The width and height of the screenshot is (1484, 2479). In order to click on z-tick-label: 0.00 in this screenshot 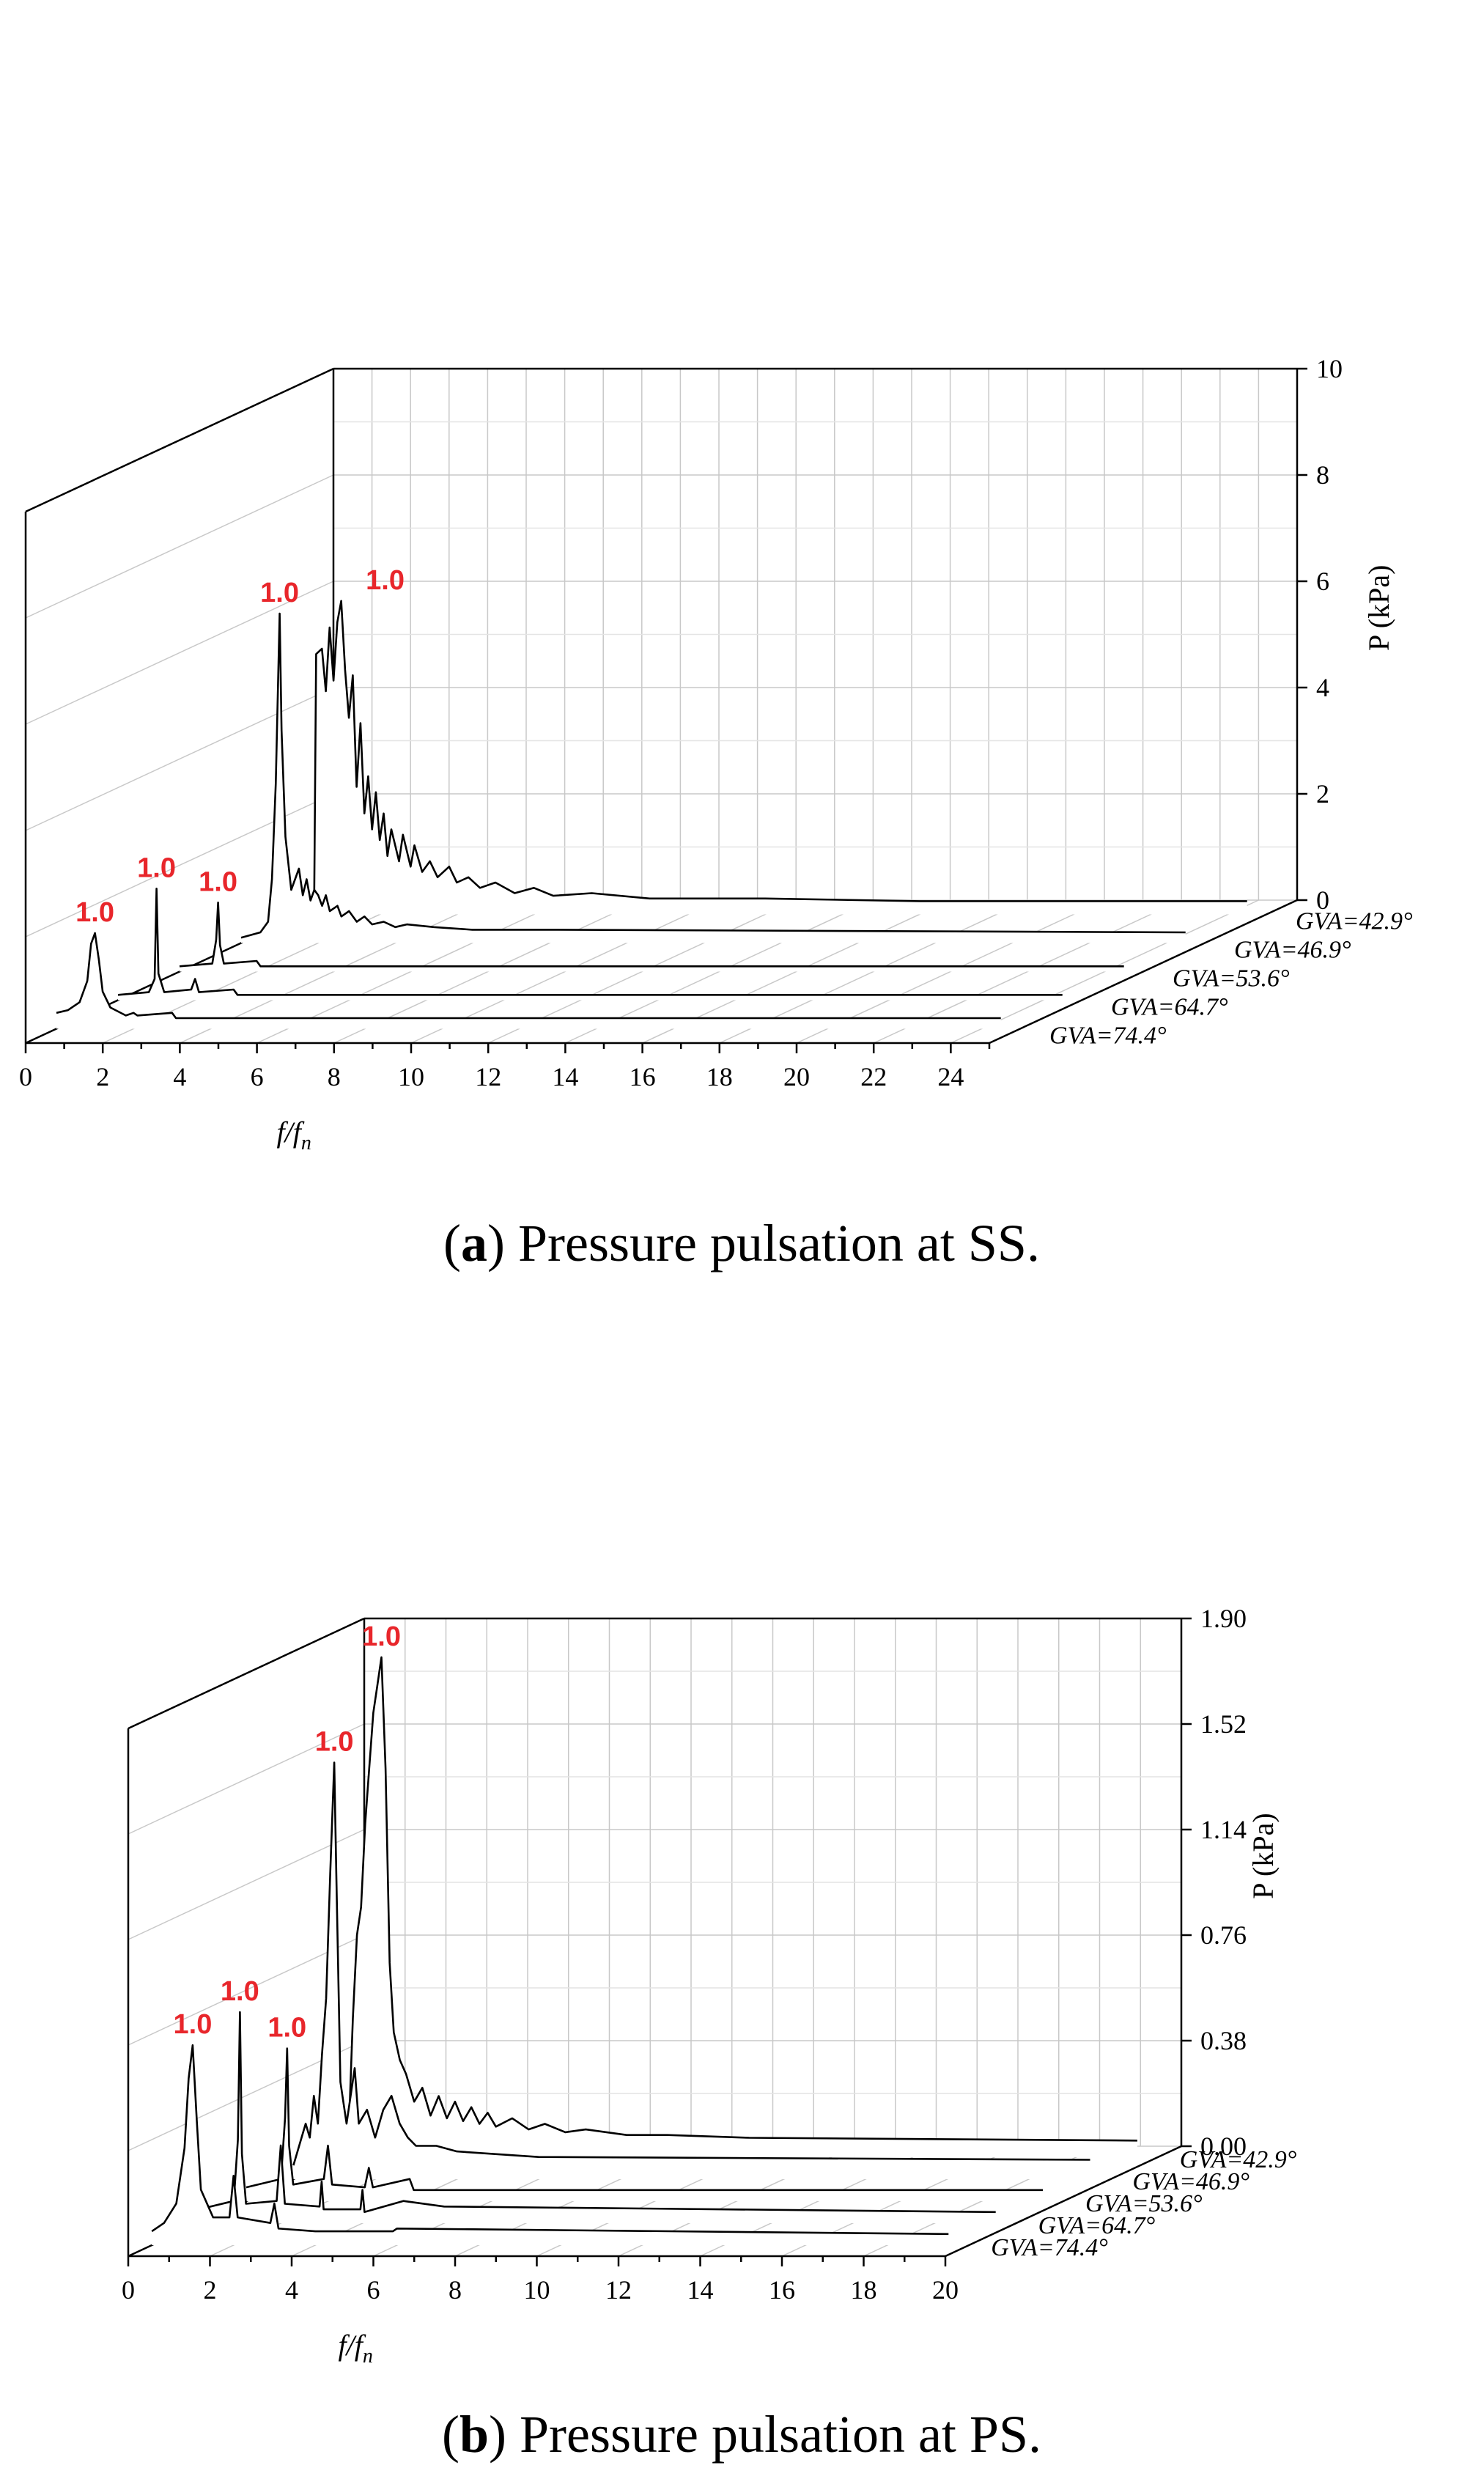, I will do `click(1223, 2146)`.